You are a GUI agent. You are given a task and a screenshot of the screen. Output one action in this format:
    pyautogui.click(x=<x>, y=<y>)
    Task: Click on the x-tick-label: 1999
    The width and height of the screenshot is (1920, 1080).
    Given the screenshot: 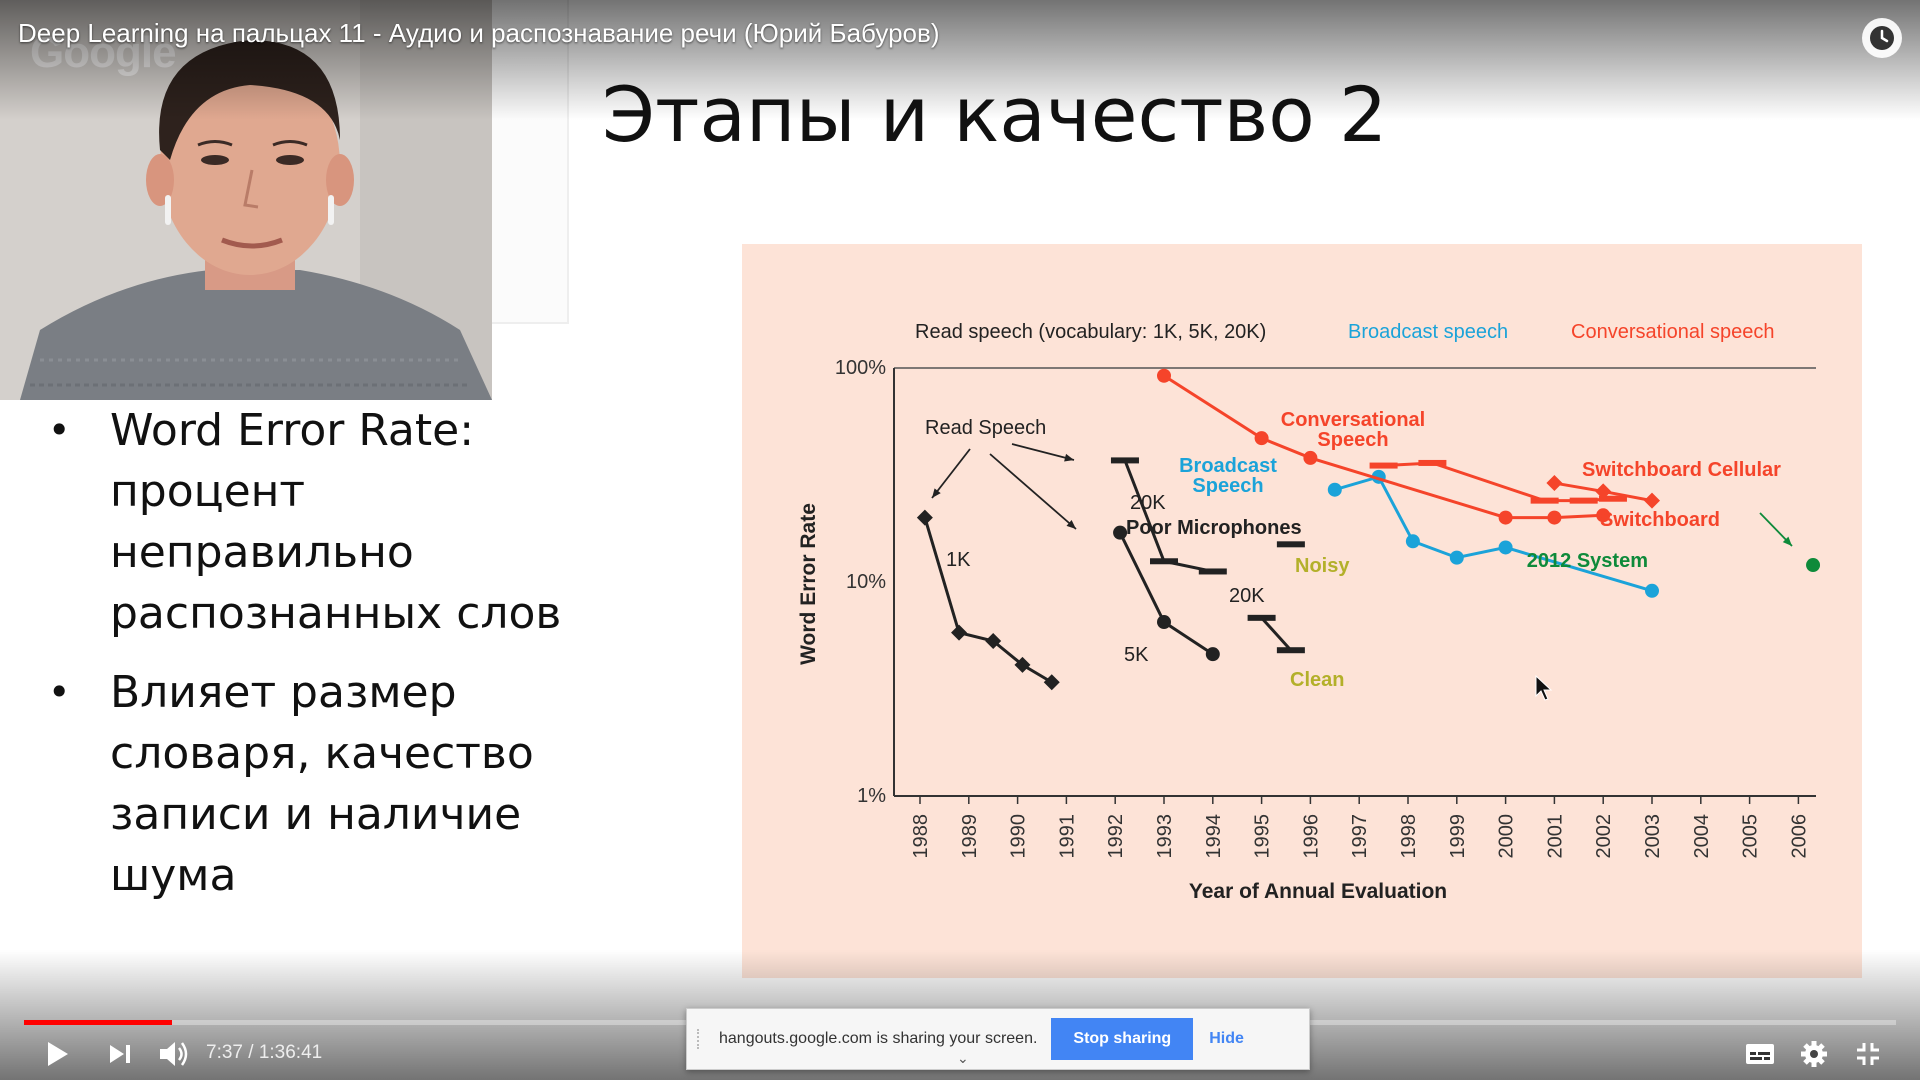 What is the action you would take?
    pyautogui.click(x=1458, y=836)
    